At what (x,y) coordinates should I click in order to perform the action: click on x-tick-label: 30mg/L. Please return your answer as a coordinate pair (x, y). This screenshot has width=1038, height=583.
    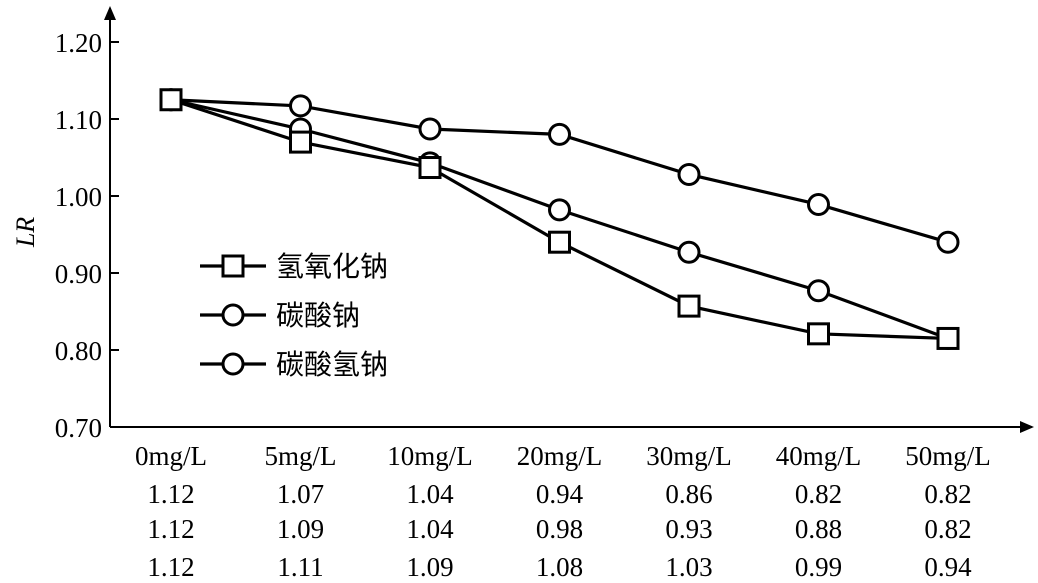
    Looking at the image, I should click on (689, 456).